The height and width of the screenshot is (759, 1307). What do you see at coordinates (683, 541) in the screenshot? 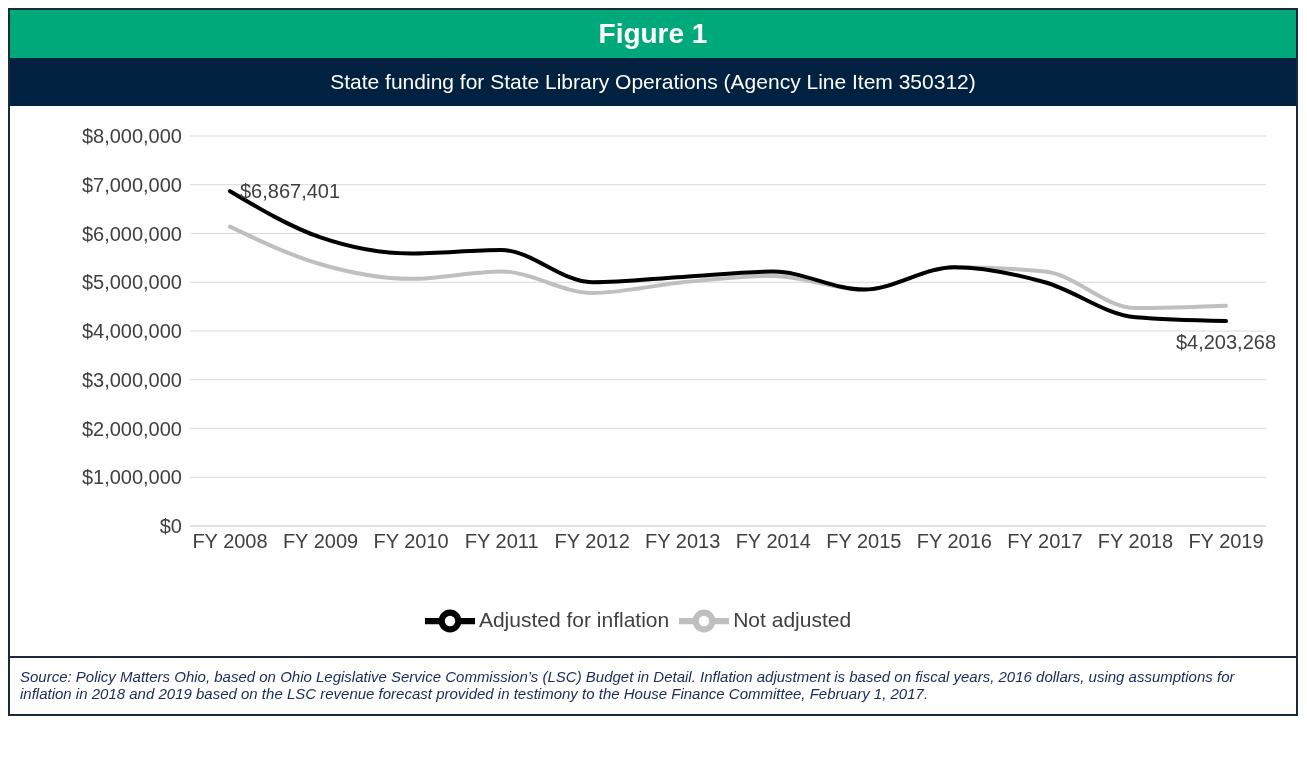
I see `x-tick-label: FY 2013` at bounding box center [683, 541].